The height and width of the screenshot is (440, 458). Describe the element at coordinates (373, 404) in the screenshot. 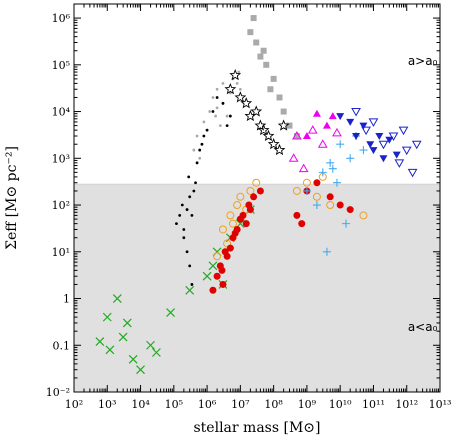

I see `x-tick-label: 10¹¹` at that location.